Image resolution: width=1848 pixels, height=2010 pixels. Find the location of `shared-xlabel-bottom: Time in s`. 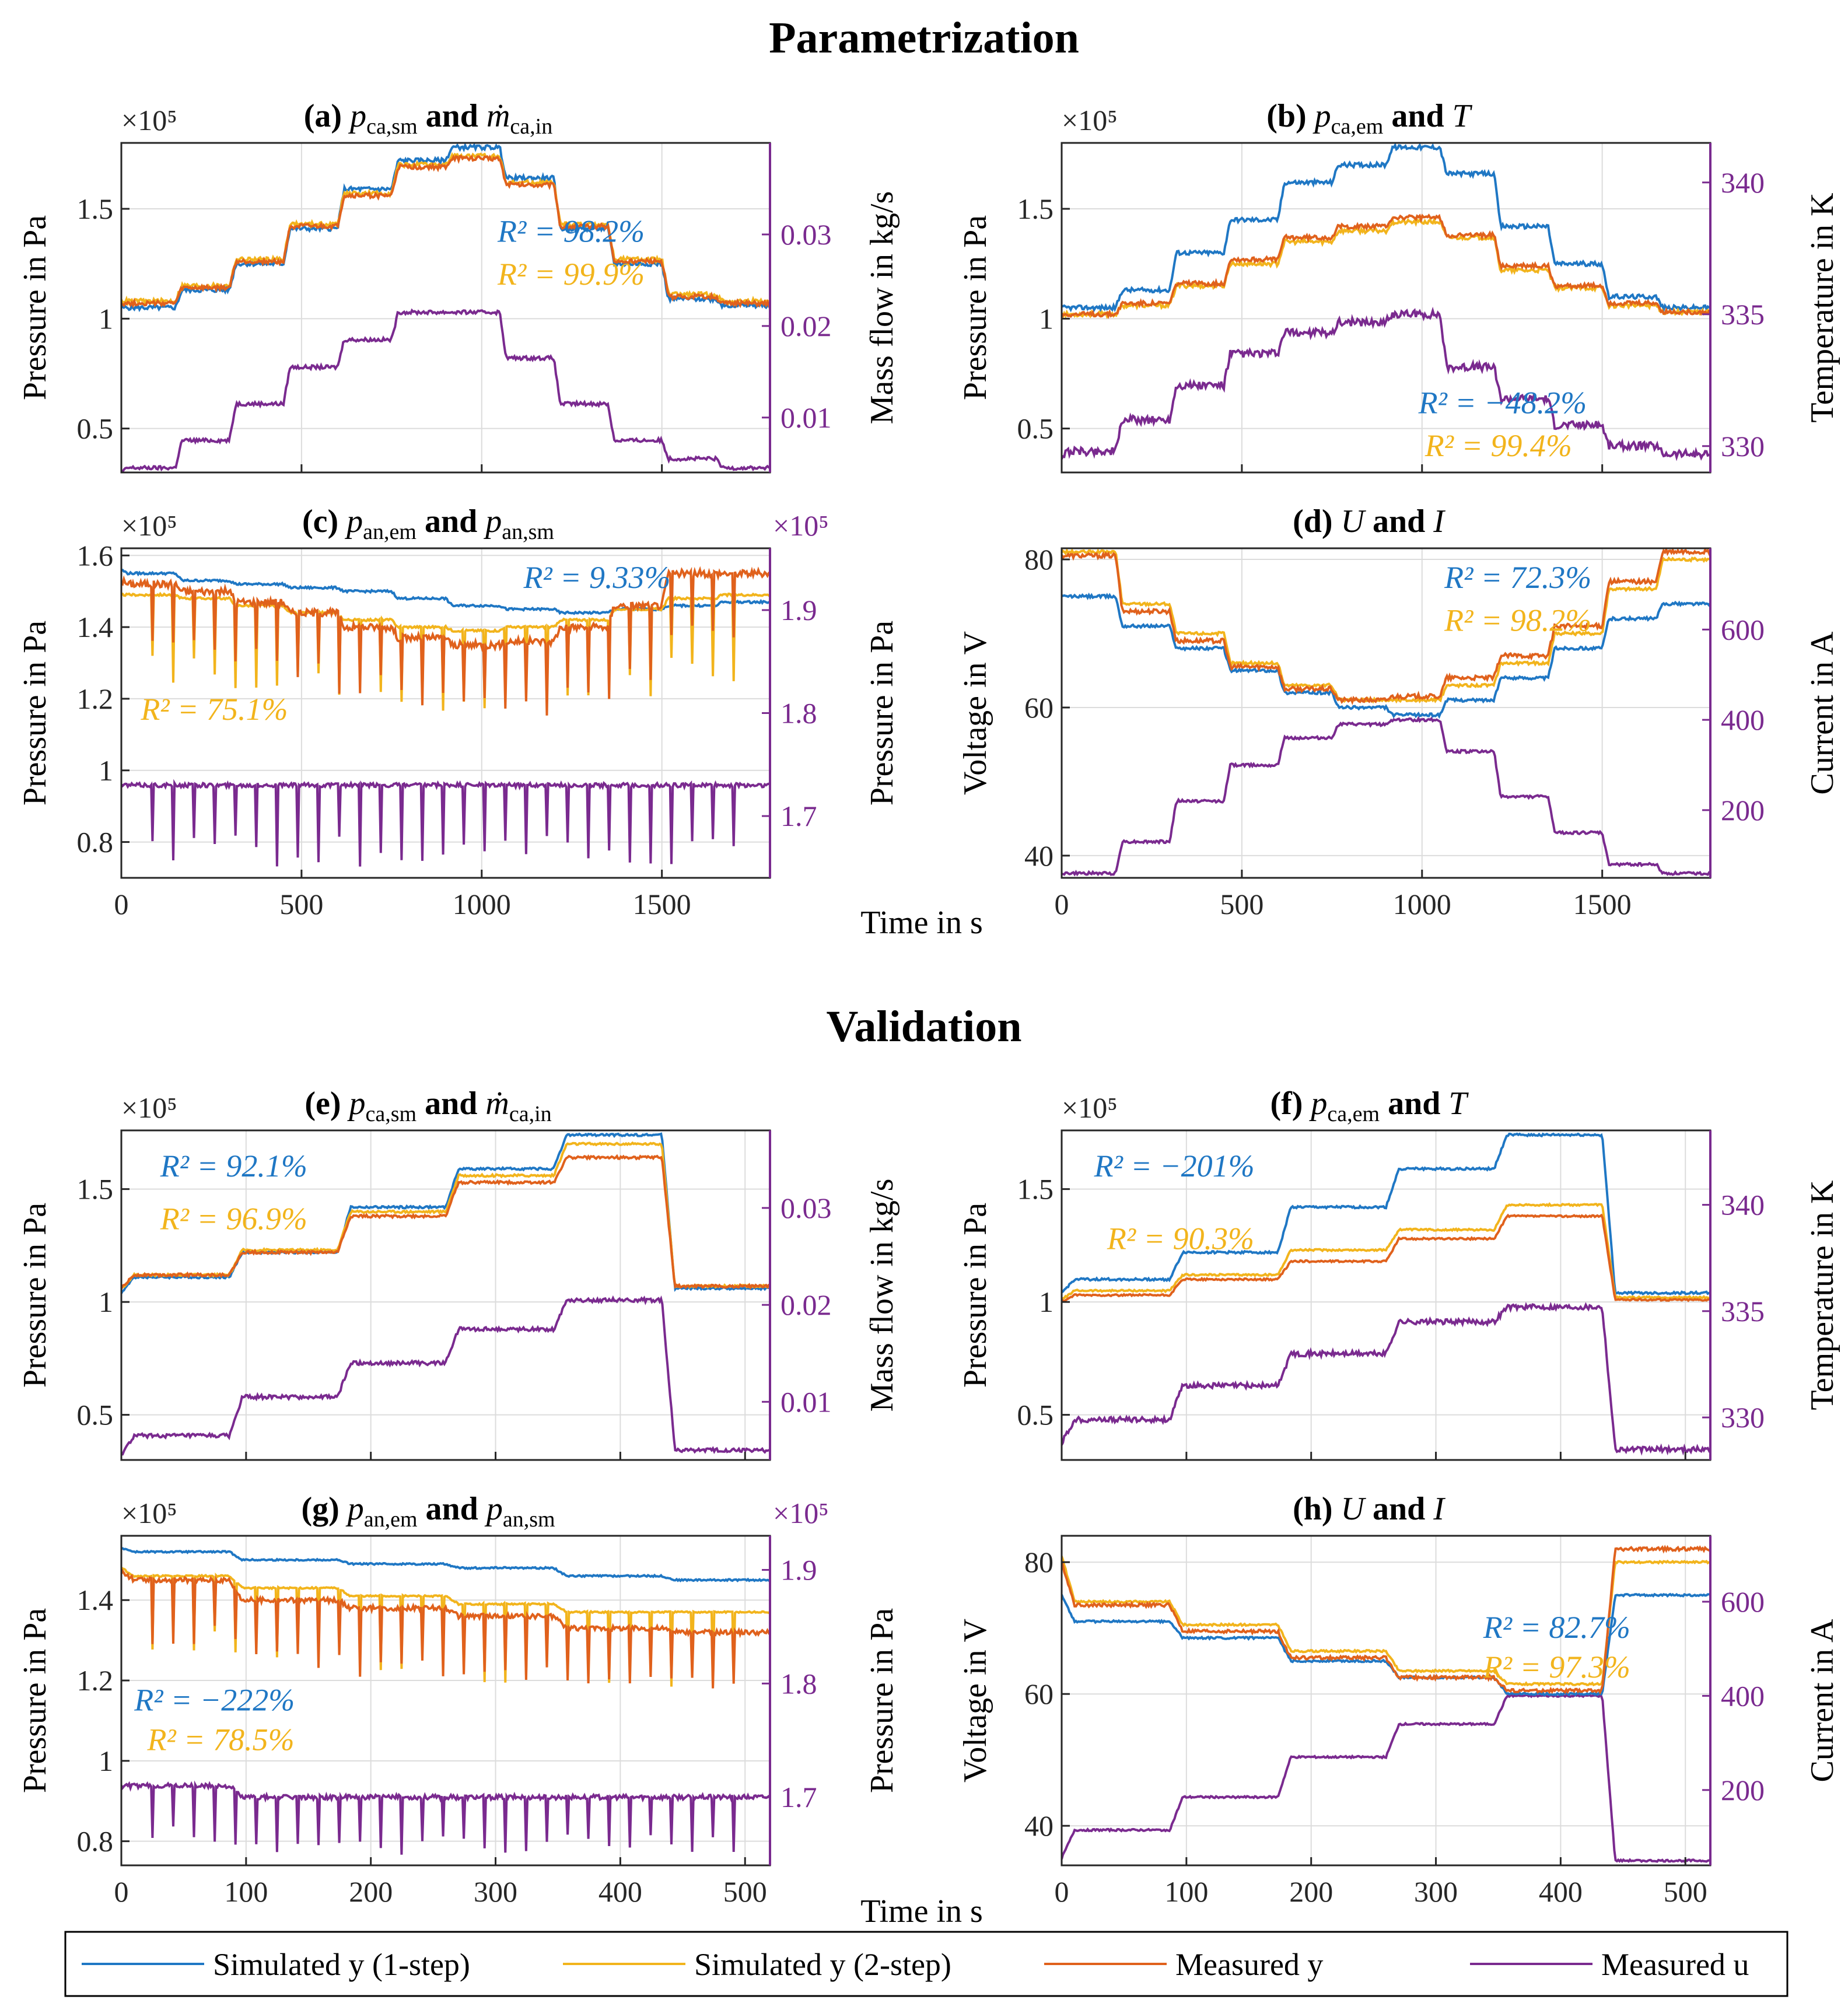

shared-xlabel-bottom: Time in s is located at coordinates (921, 1911).